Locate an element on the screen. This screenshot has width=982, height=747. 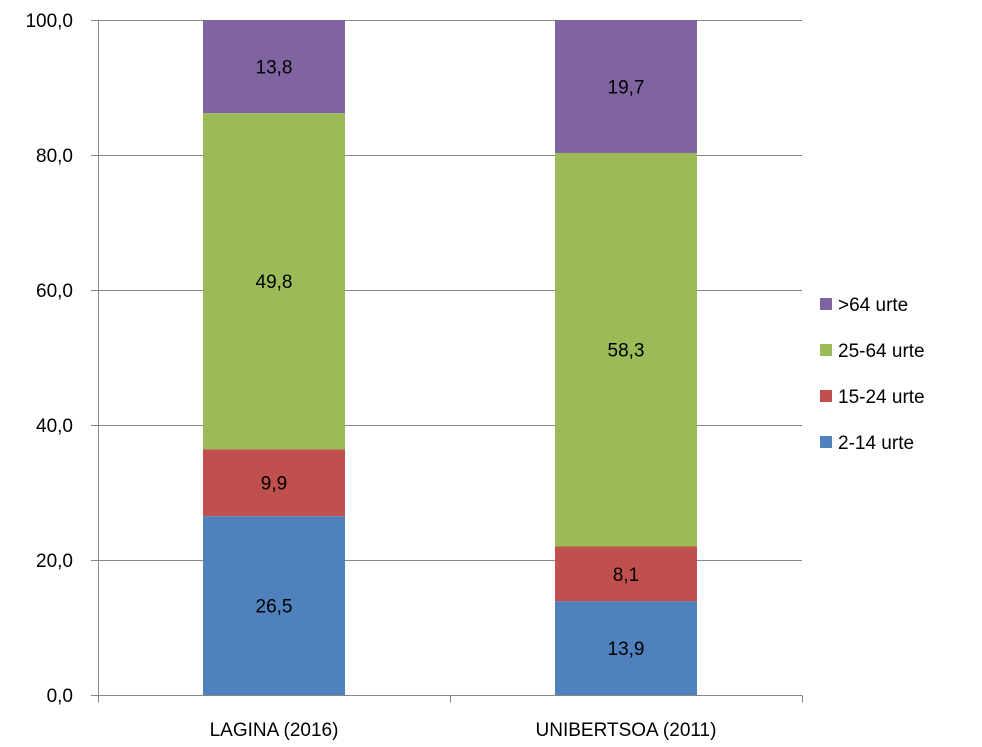
y-tick-label: 40,0 is located at coordinates (54, 426).